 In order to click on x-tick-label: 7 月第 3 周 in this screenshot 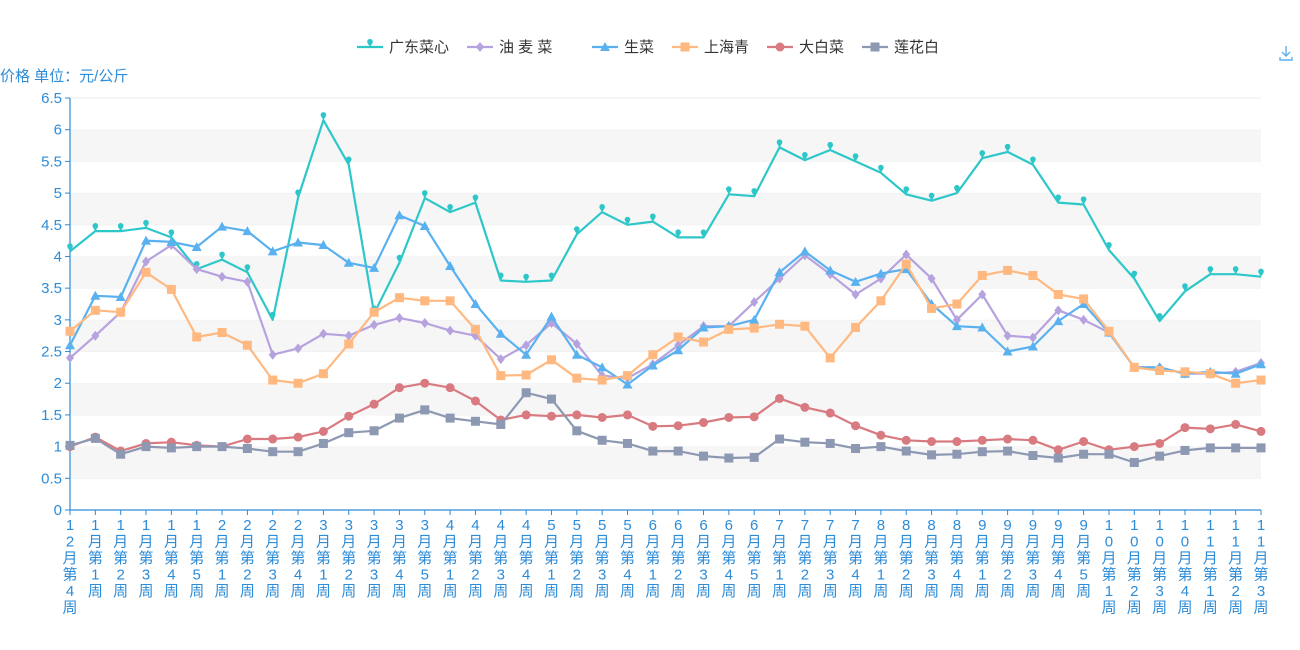, I will do `click(830, 558)`.